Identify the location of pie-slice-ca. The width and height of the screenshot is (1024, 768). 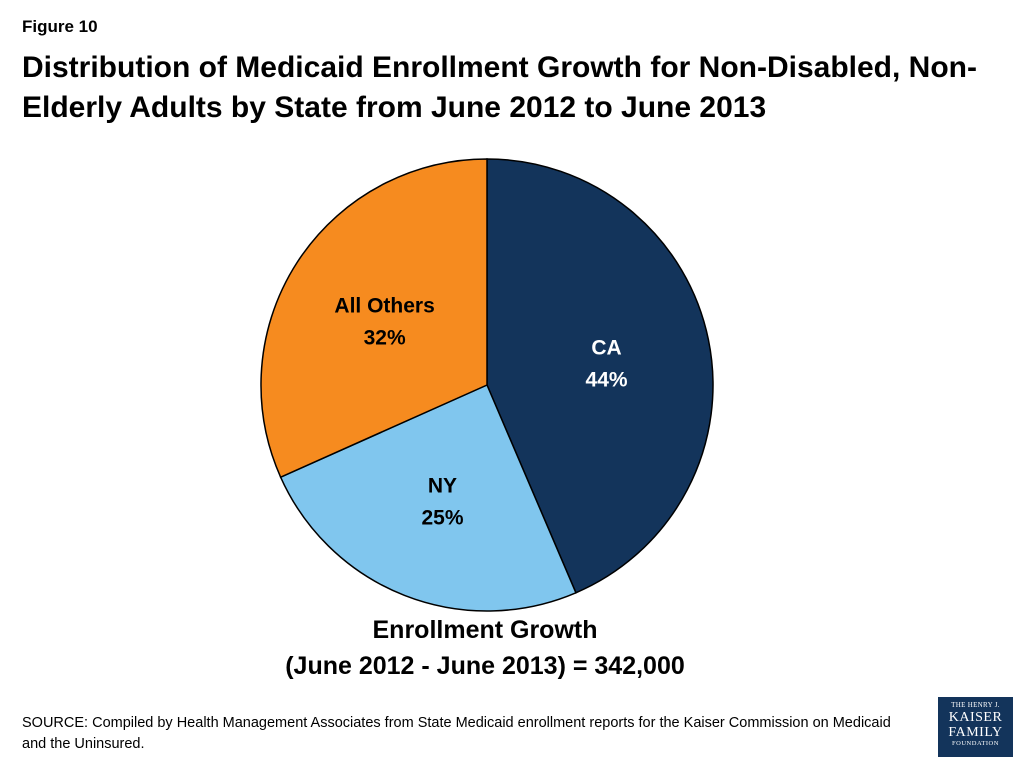
(600, 376).